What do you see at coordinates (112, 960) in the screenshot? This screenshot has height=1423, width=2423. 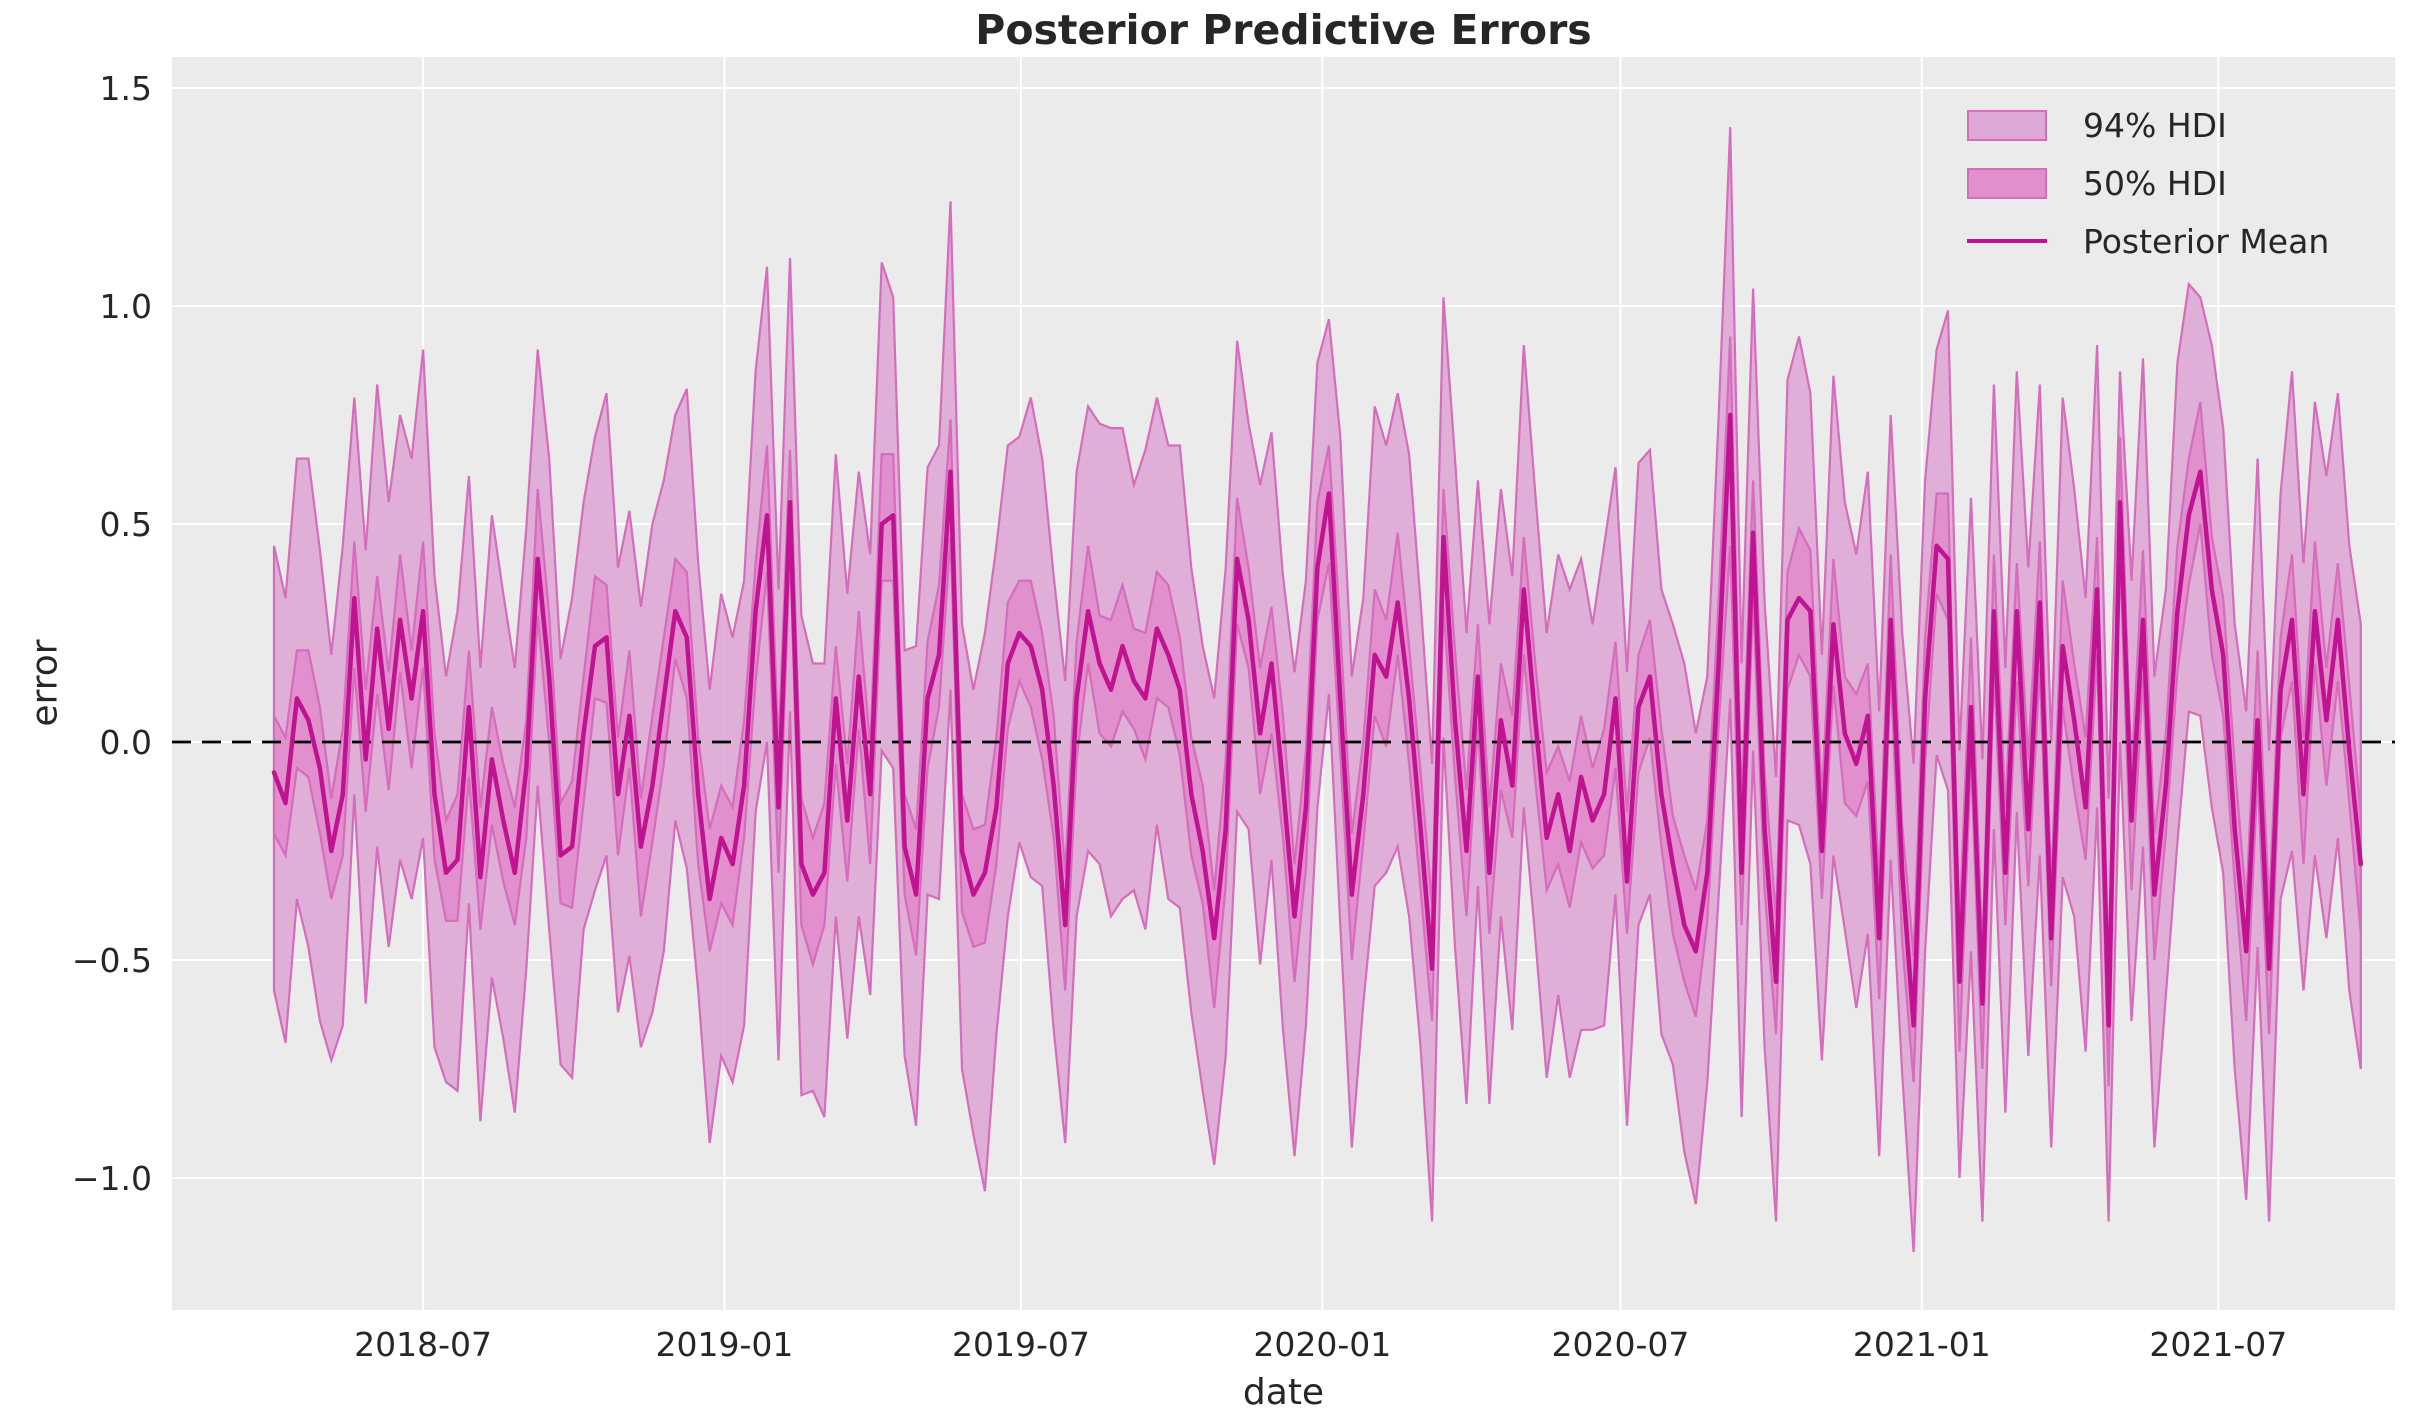 I see `y-tick-label: −0.5` at bounding box center [112, 960].